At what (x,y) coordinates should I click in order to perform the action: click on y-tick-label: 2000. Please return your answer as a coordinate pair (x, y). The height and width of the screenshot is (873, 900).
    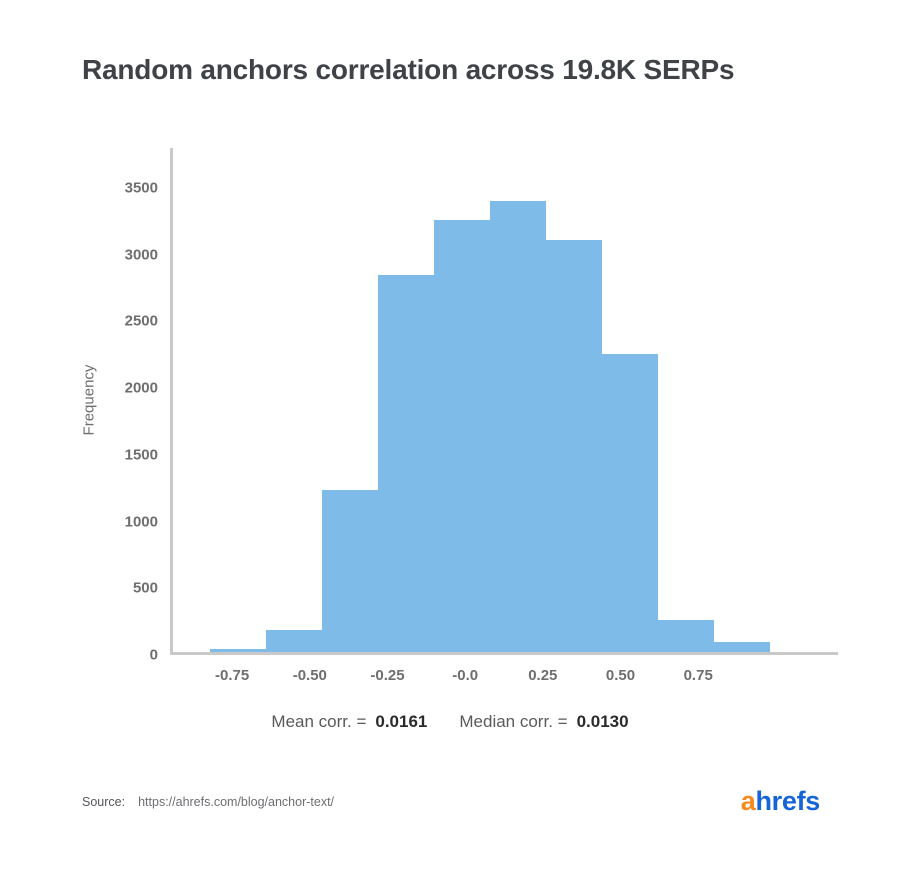
    Looking at the image, I should click on (141, 388).